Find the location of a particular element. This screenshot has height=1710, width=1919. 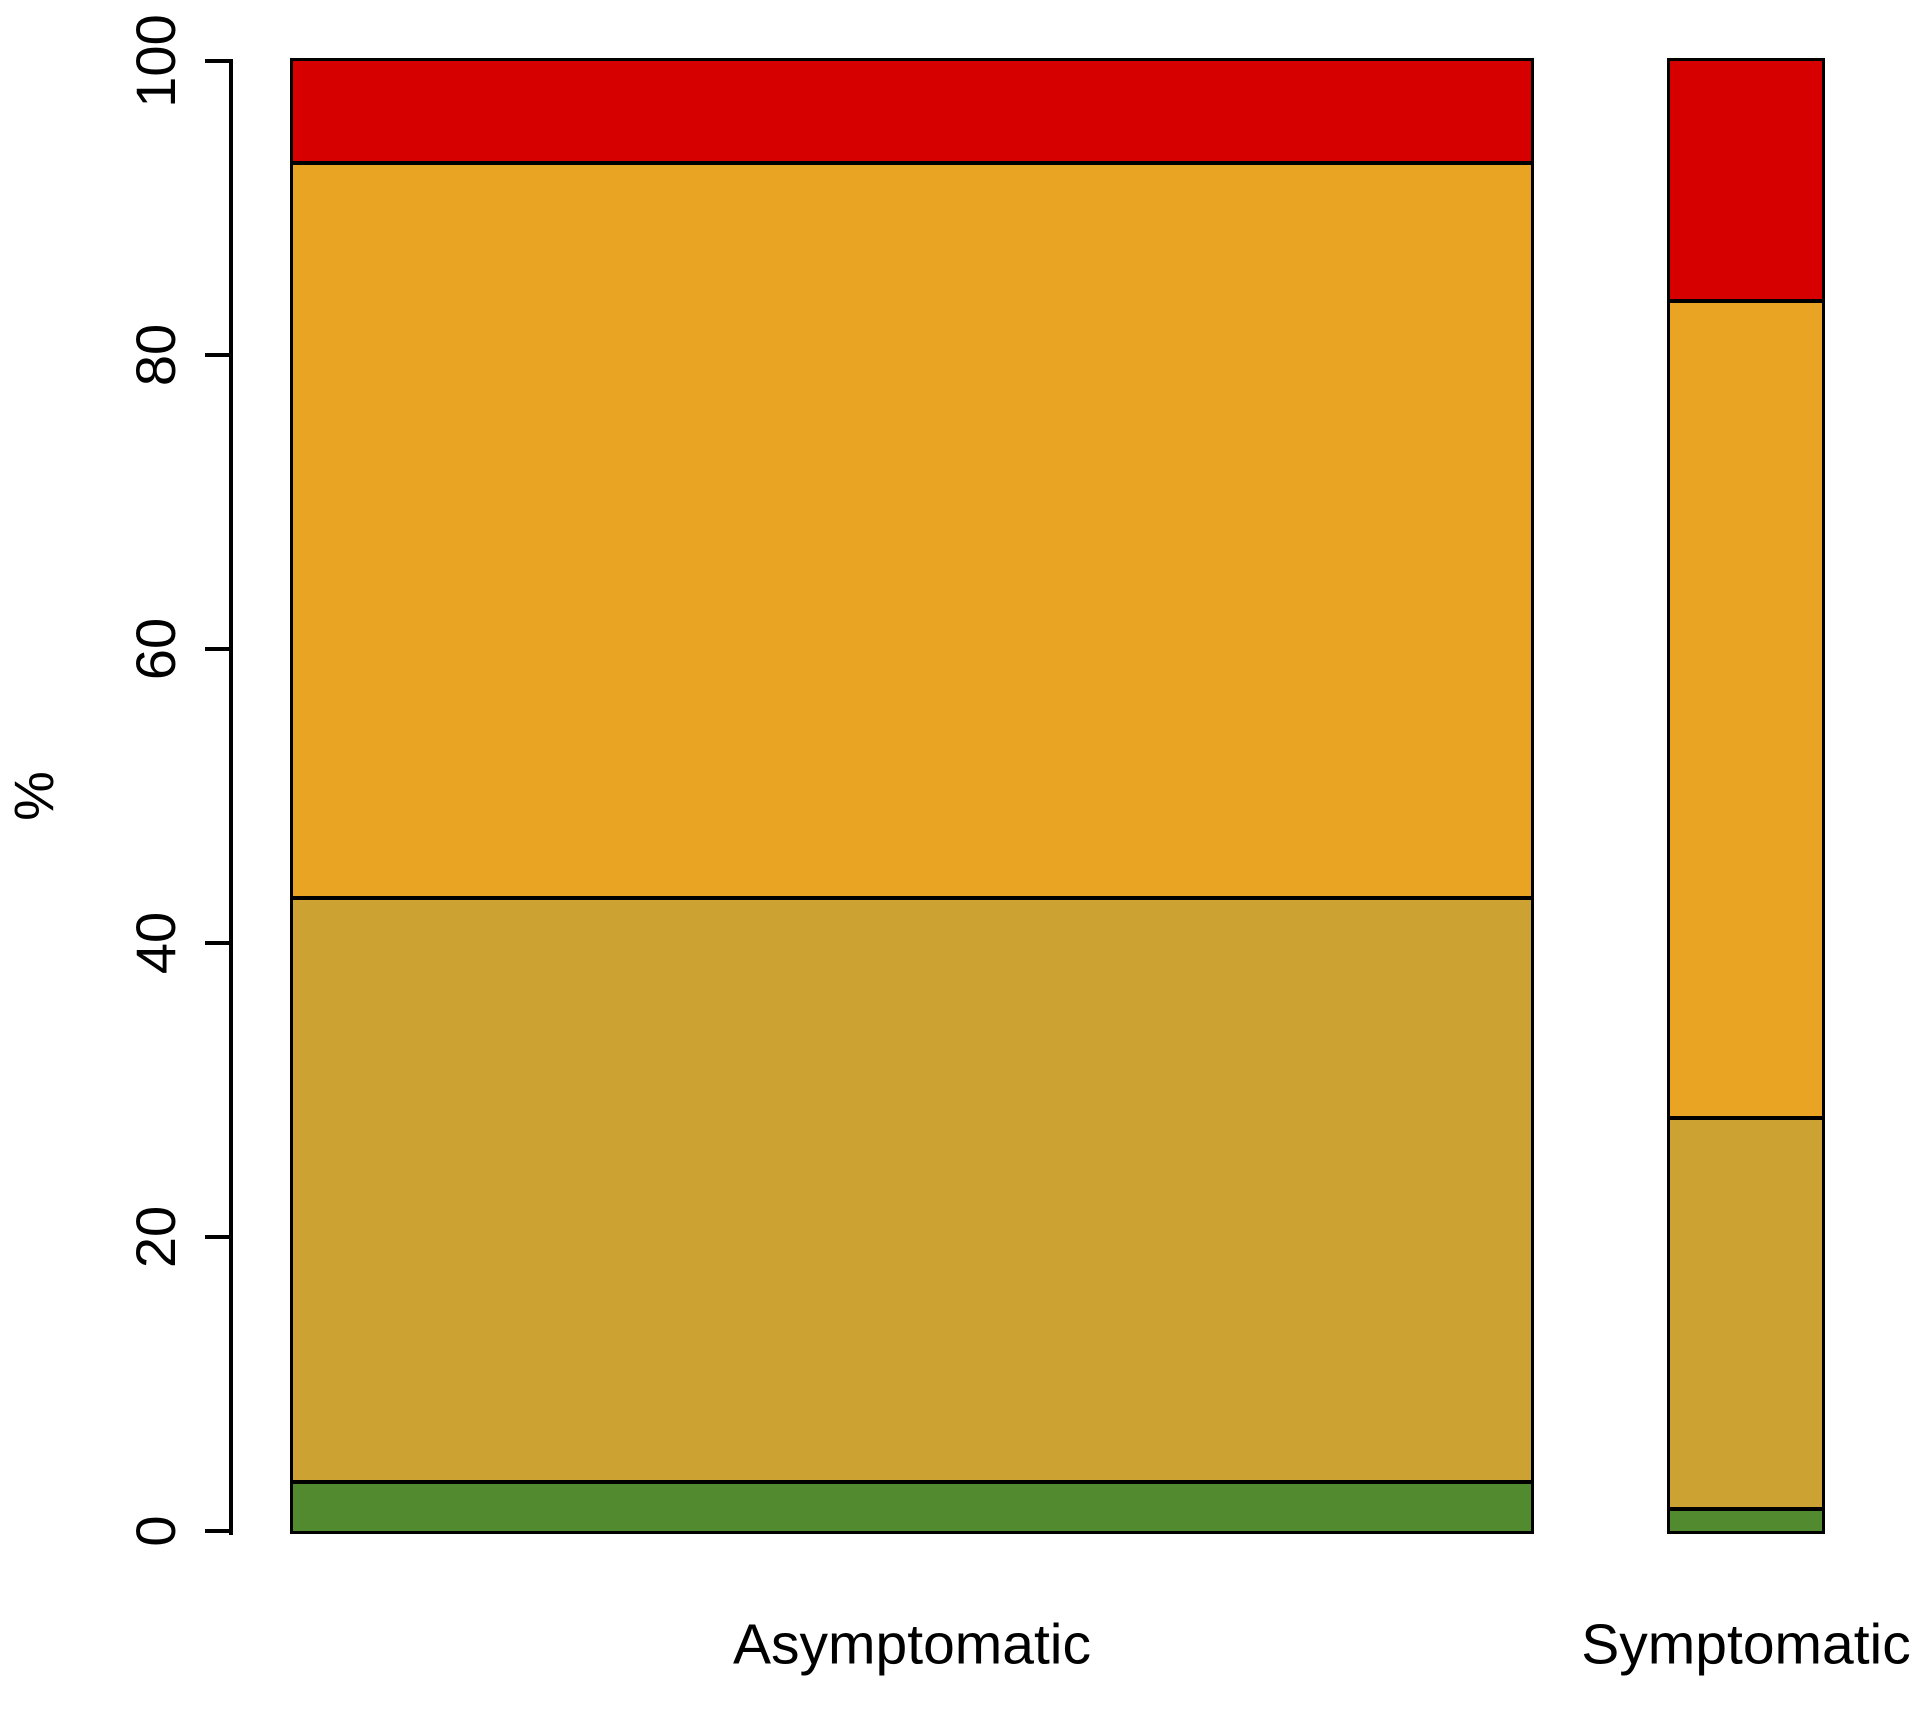

y-tick-label: 80 is located at coordinates (155, 355).